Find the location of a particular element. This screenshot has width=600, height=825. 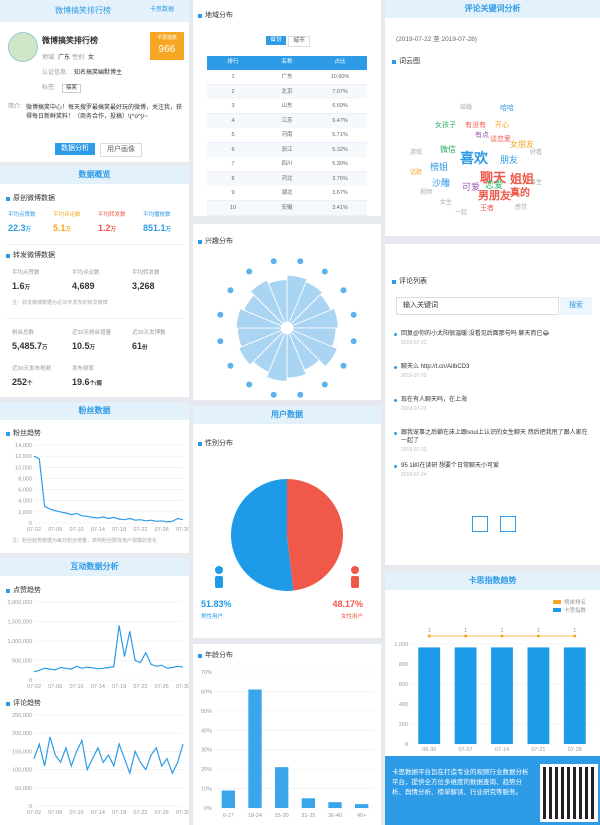

label: 地域: is located at coordinates (49, 58).